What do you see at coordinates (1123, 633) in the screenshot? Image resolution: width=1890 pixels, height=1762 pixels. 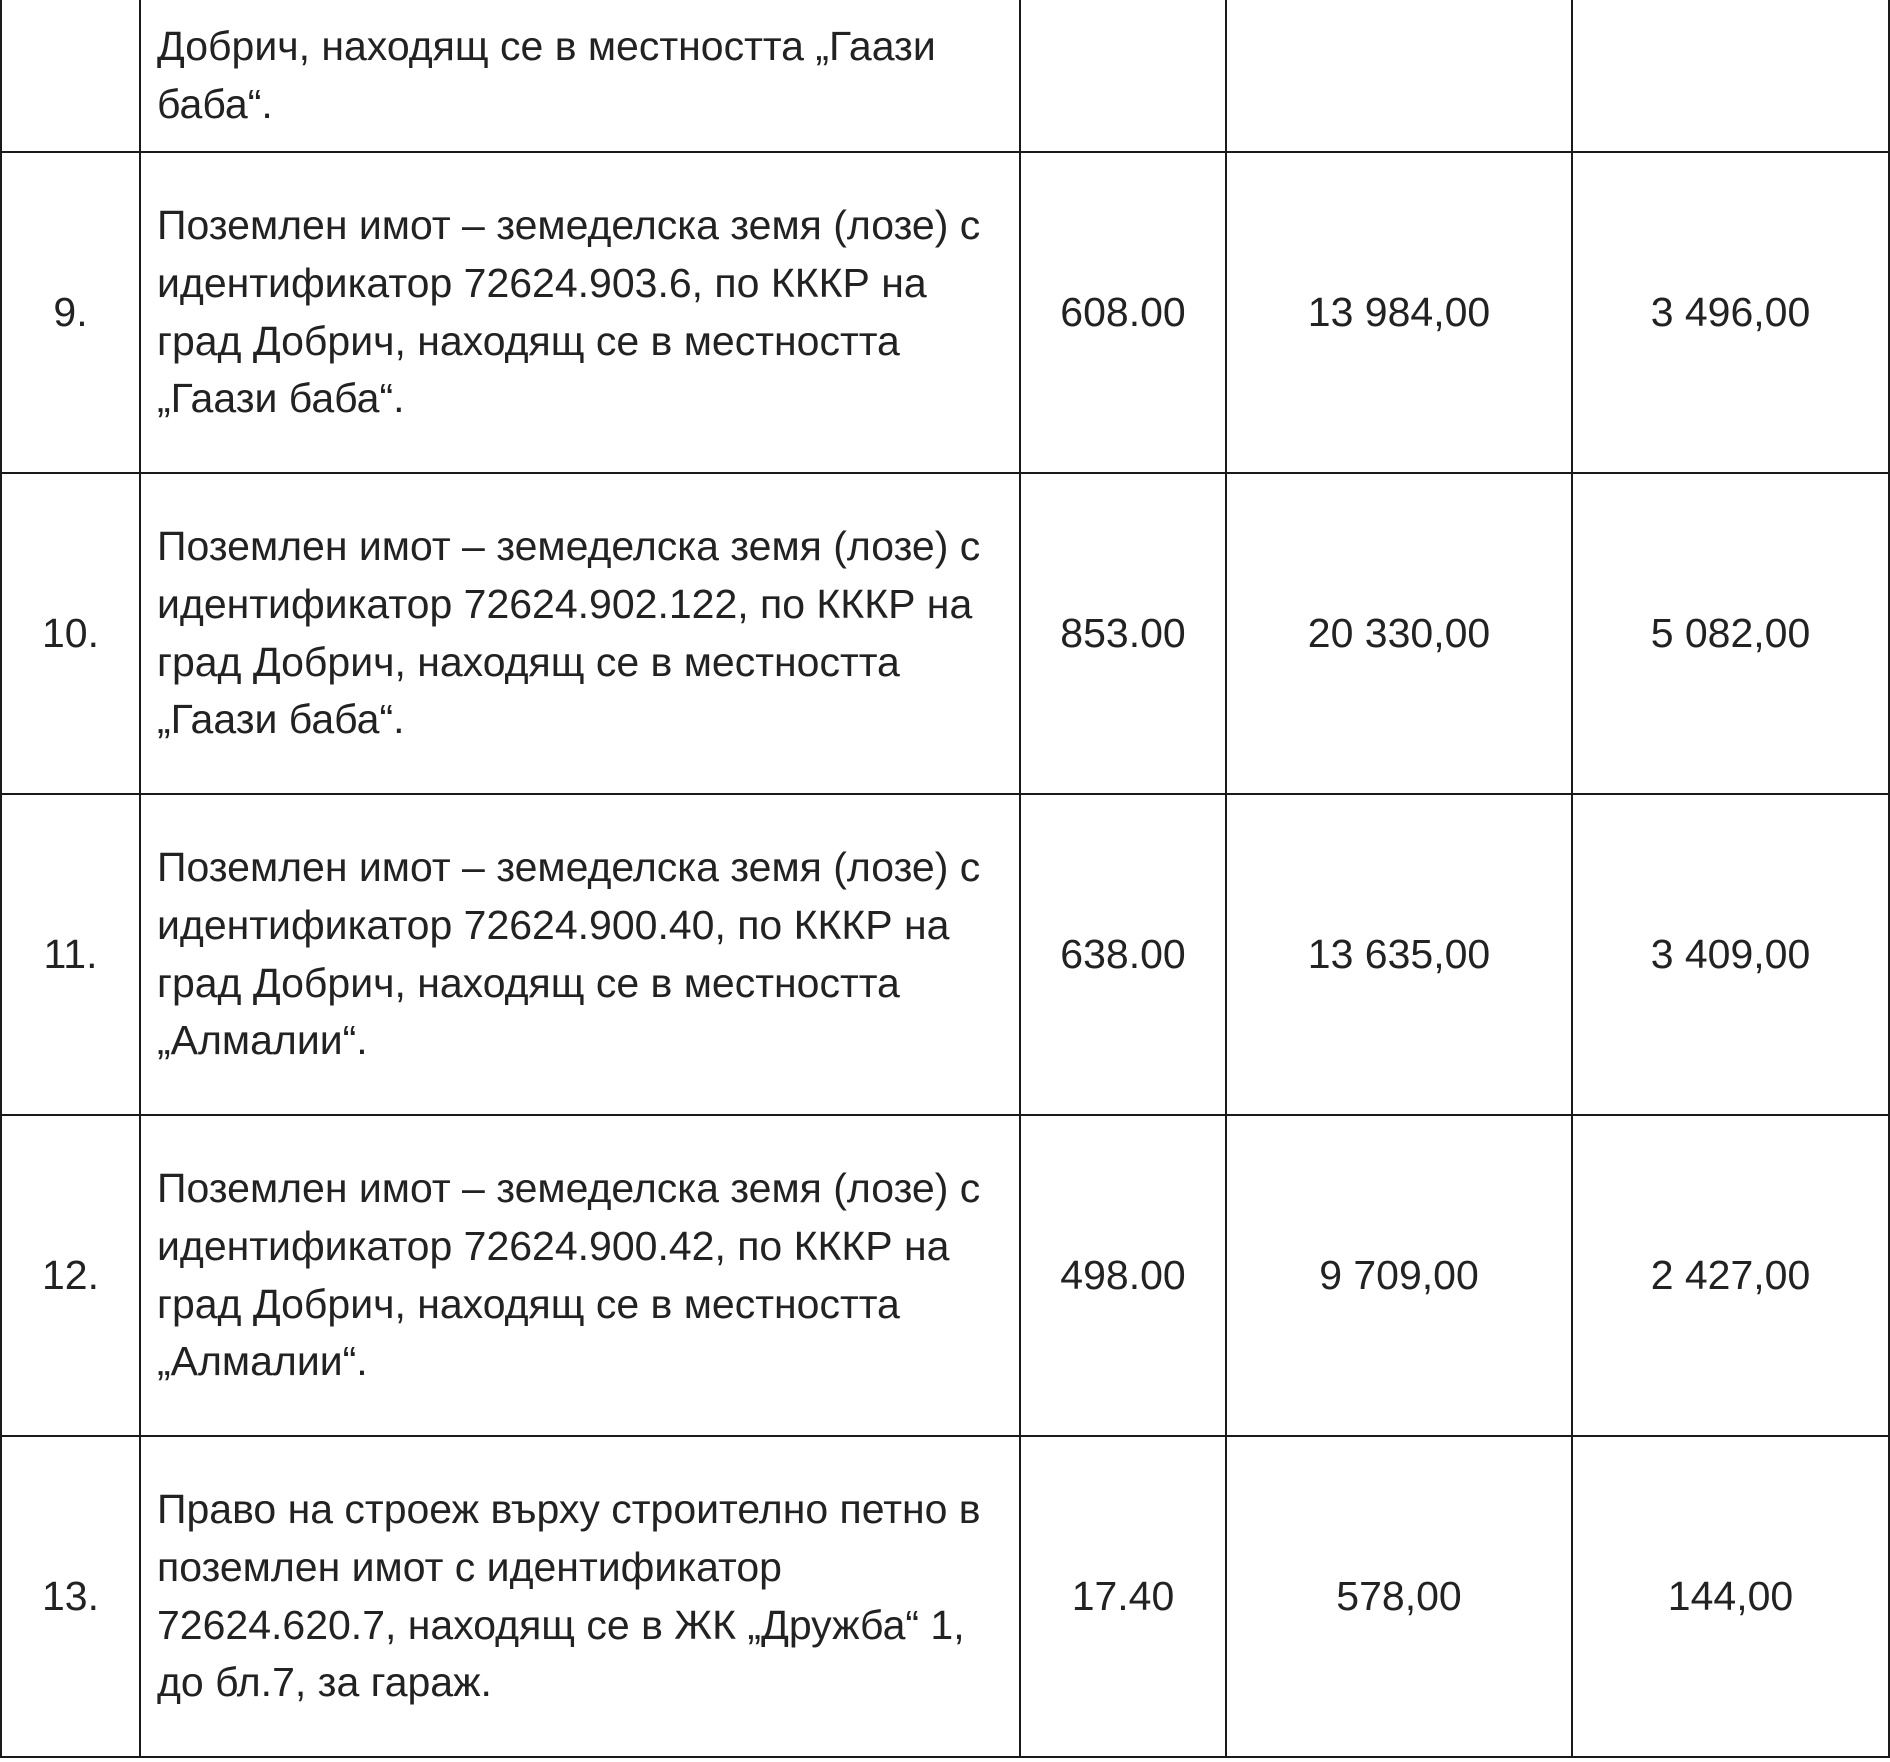 I see `area-value: 853.00` at bounding box center [1123, 633].